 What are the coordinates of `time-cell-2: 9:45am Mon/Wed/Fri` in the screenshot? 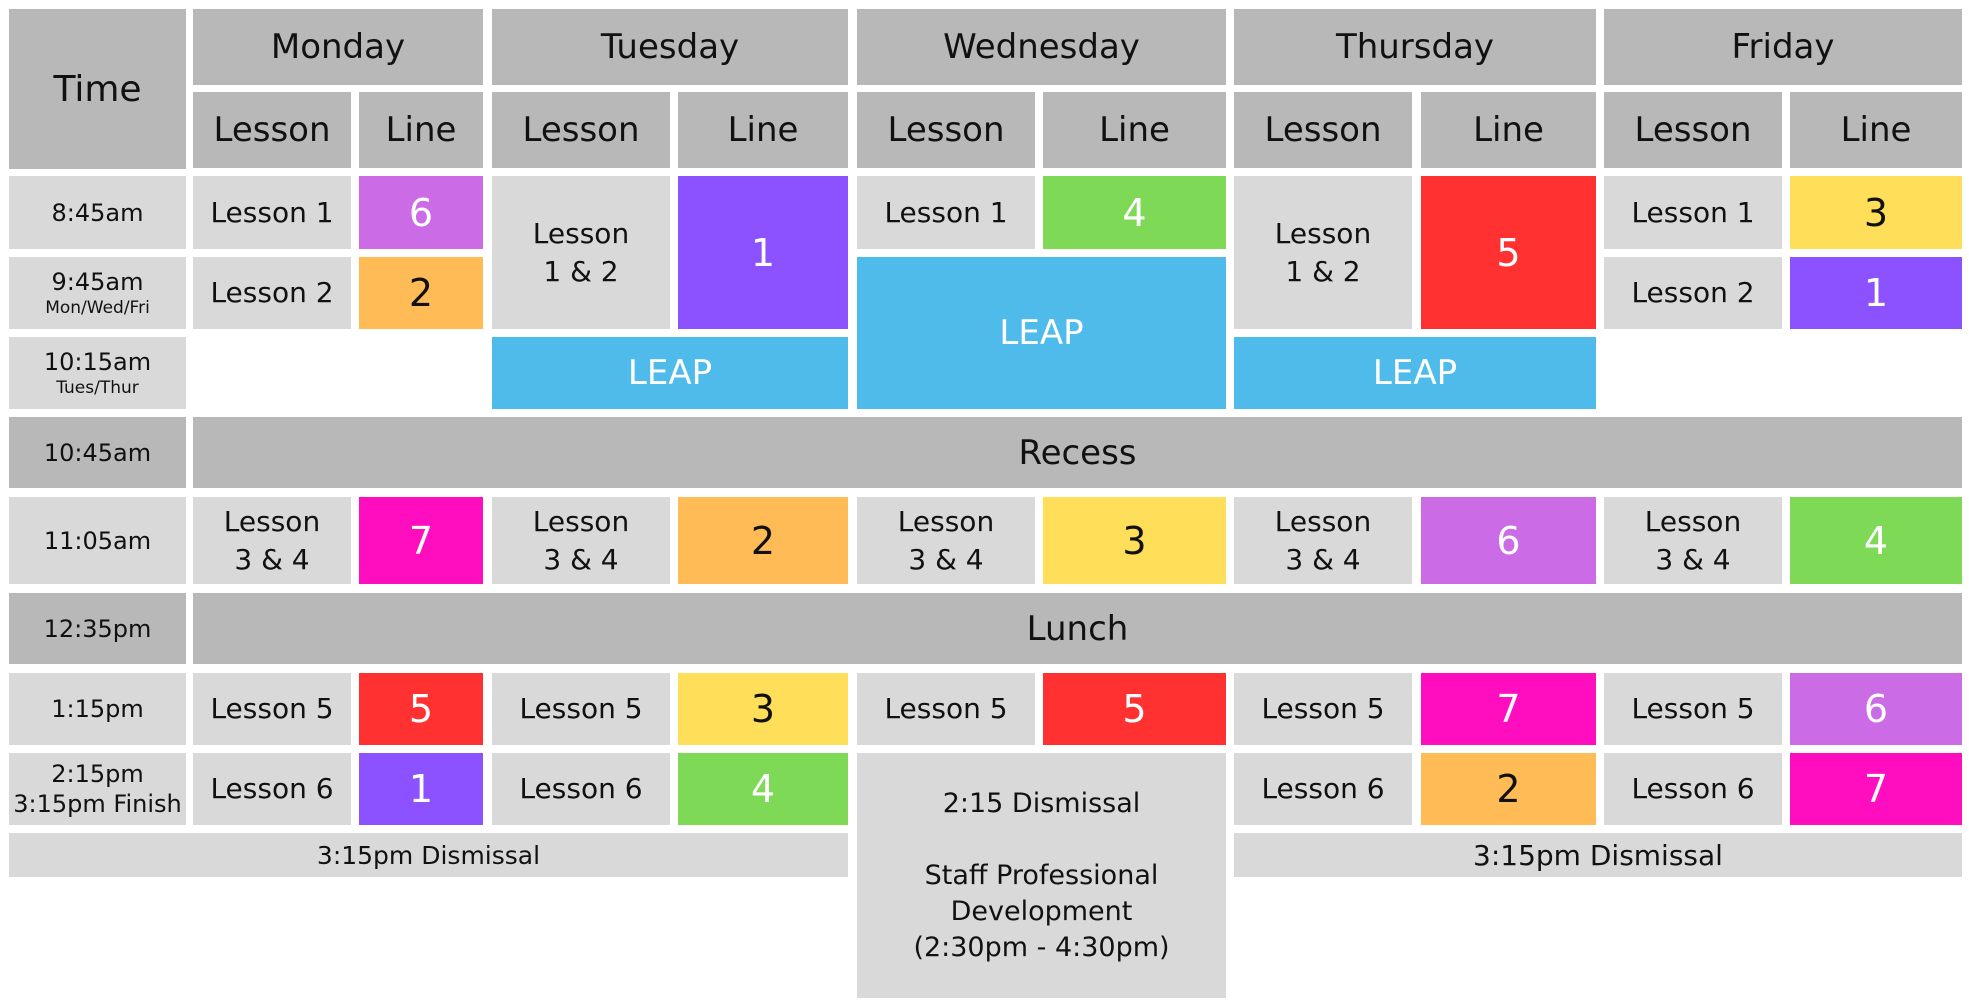 It's located at (97, 293).